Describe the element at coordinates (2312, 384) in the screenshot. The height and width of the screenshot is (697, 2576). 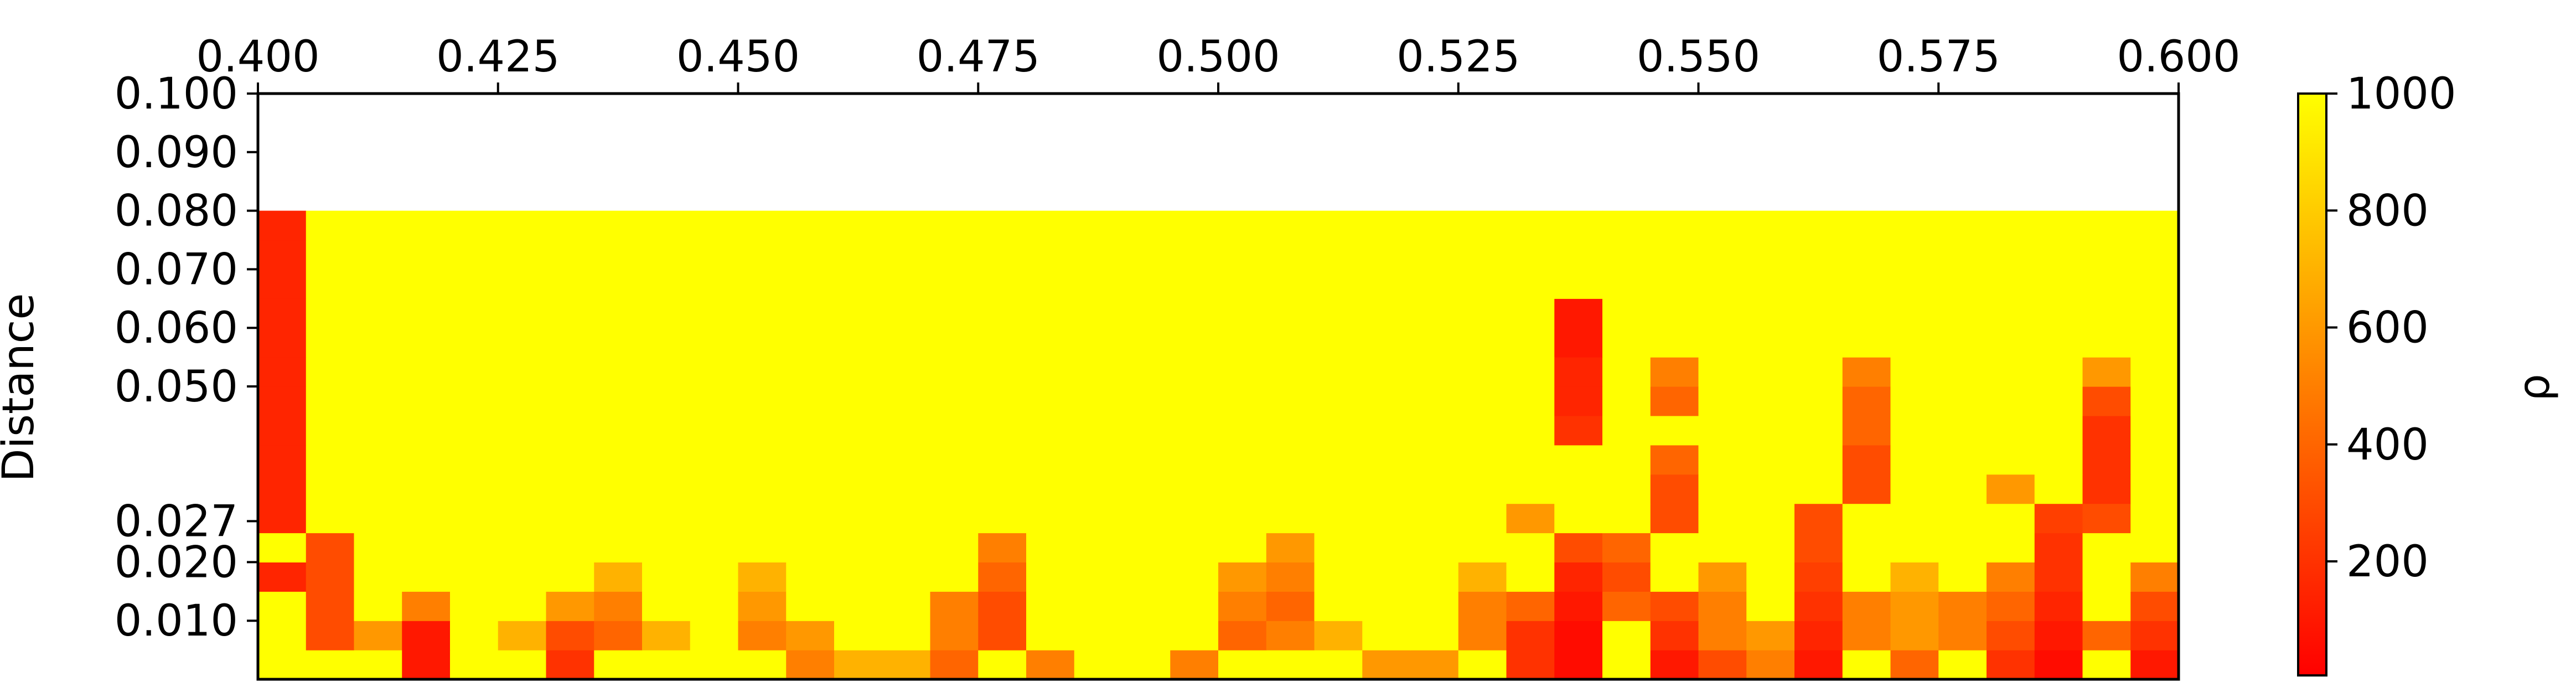
I see `colorbar` at that location.